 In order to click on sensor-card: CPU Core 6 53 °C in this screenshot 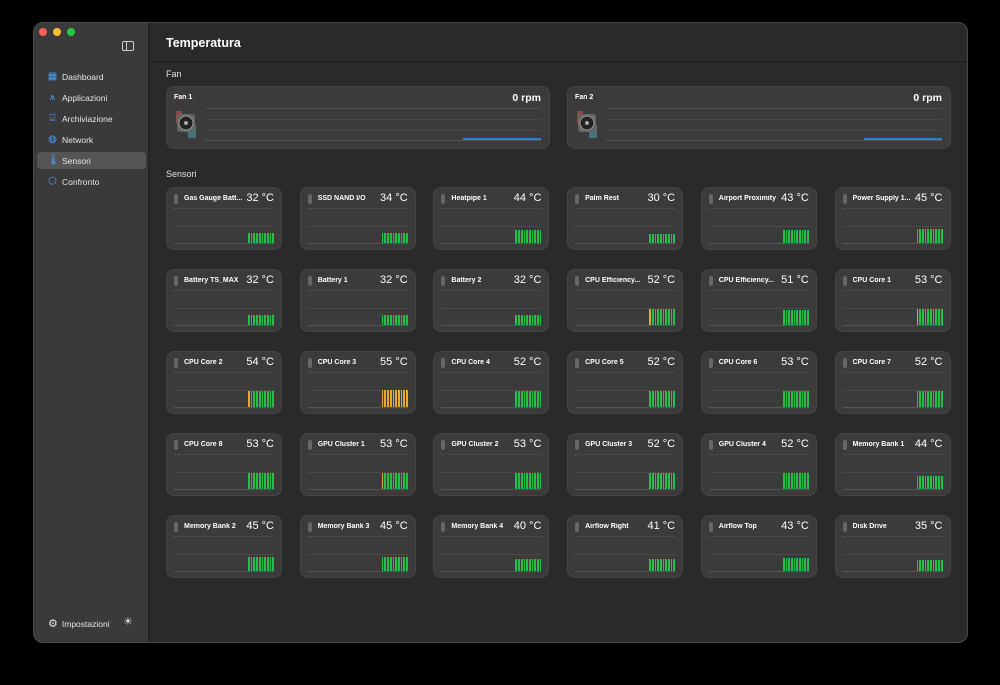, I will do `click(758, 382)`.